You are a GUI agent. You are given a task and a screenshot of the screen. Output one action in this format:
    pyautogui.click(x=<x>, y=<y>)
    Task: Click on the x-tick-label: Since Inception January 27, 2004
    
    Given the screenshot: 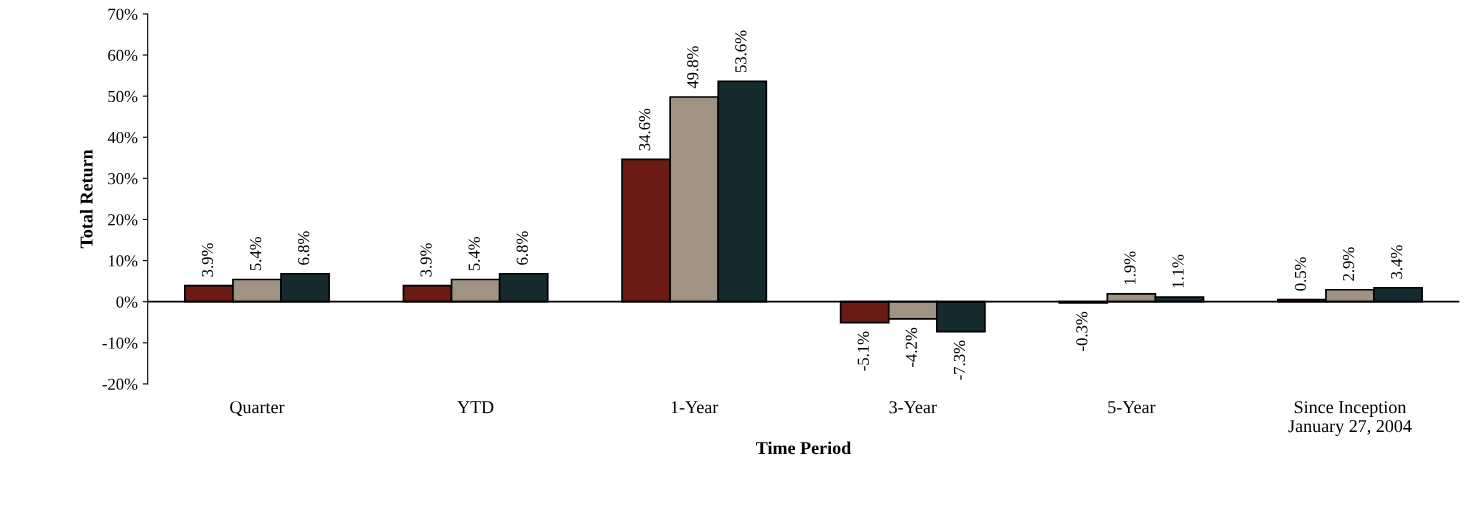 What is the action you would take?
    pyautogui.click(x=1350, y=418)
    